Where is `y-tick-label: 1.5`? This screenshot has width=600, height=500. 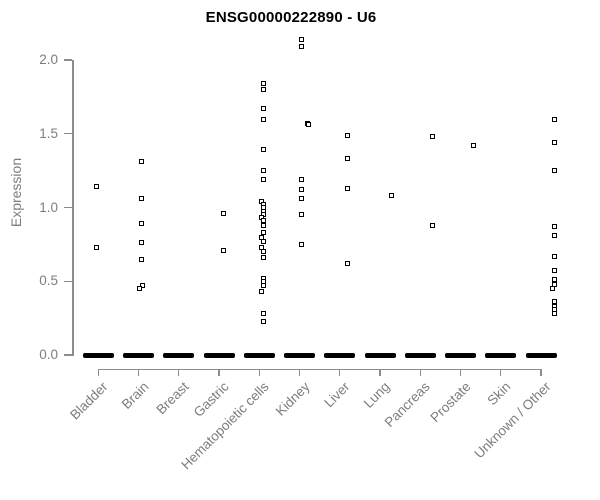
y-tick-label: 1.5 is located at coordinates (48, 133).